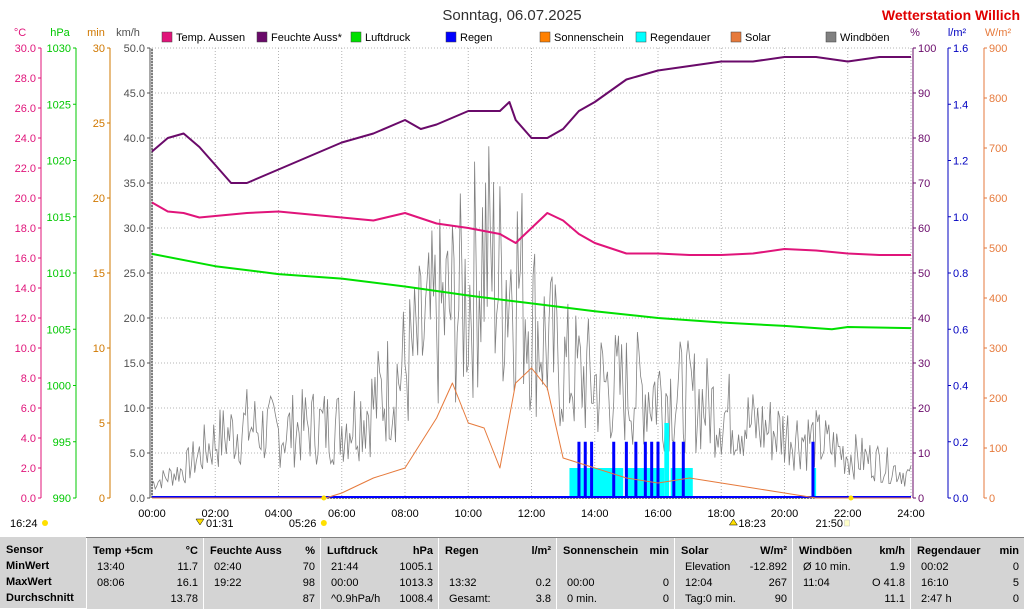 This screenshot has height=609, width=1024. I want to click on stat-header: Temp +5cm °C, so click(145, 551).